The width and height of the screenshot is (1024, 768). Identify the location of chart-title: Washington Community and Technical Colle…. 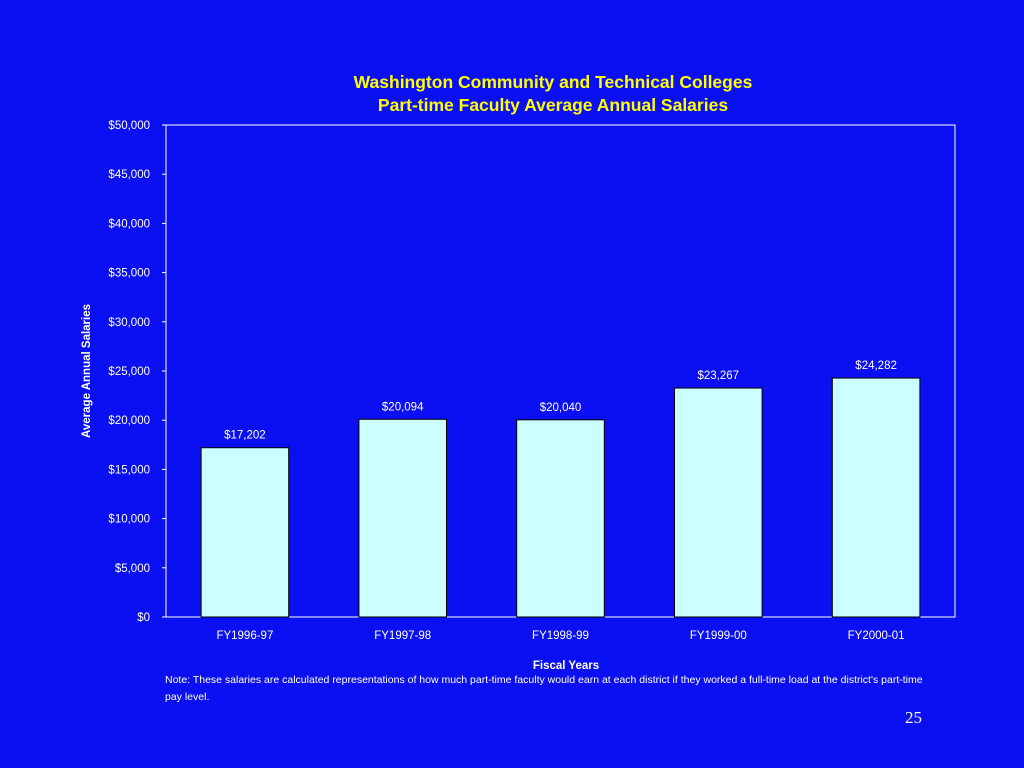
(553, 82).